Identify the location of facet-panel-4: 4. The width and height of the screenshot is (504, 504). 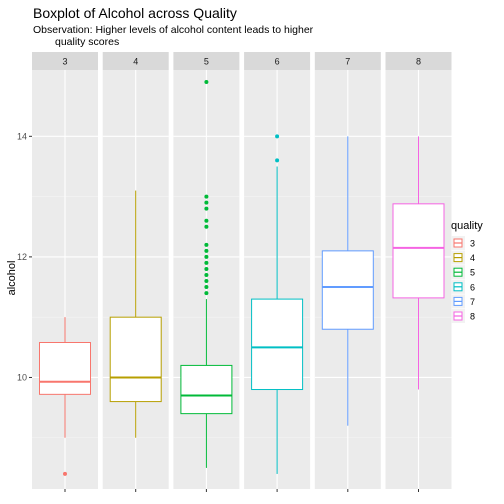
(135, 272).